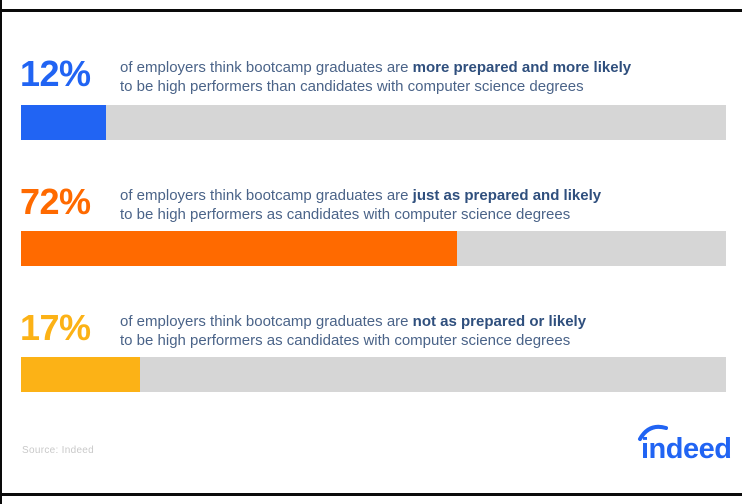  What do you see at coordinates (653, 432) in the screenshot?
I see `indeed-logo-arc-icon` at bounding box center [653, 432].